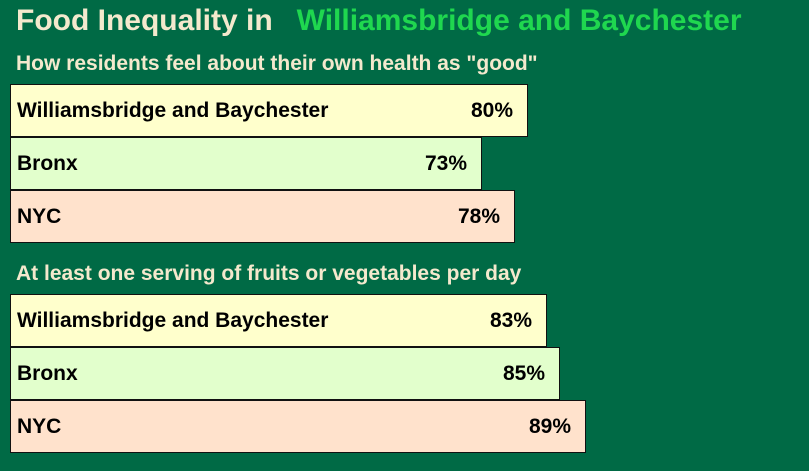 The height and width of the screenshot is (471, 809). Describe the element at coordinates (478, 216) in the screenshot. I see `bar-value: 78%` at that location.